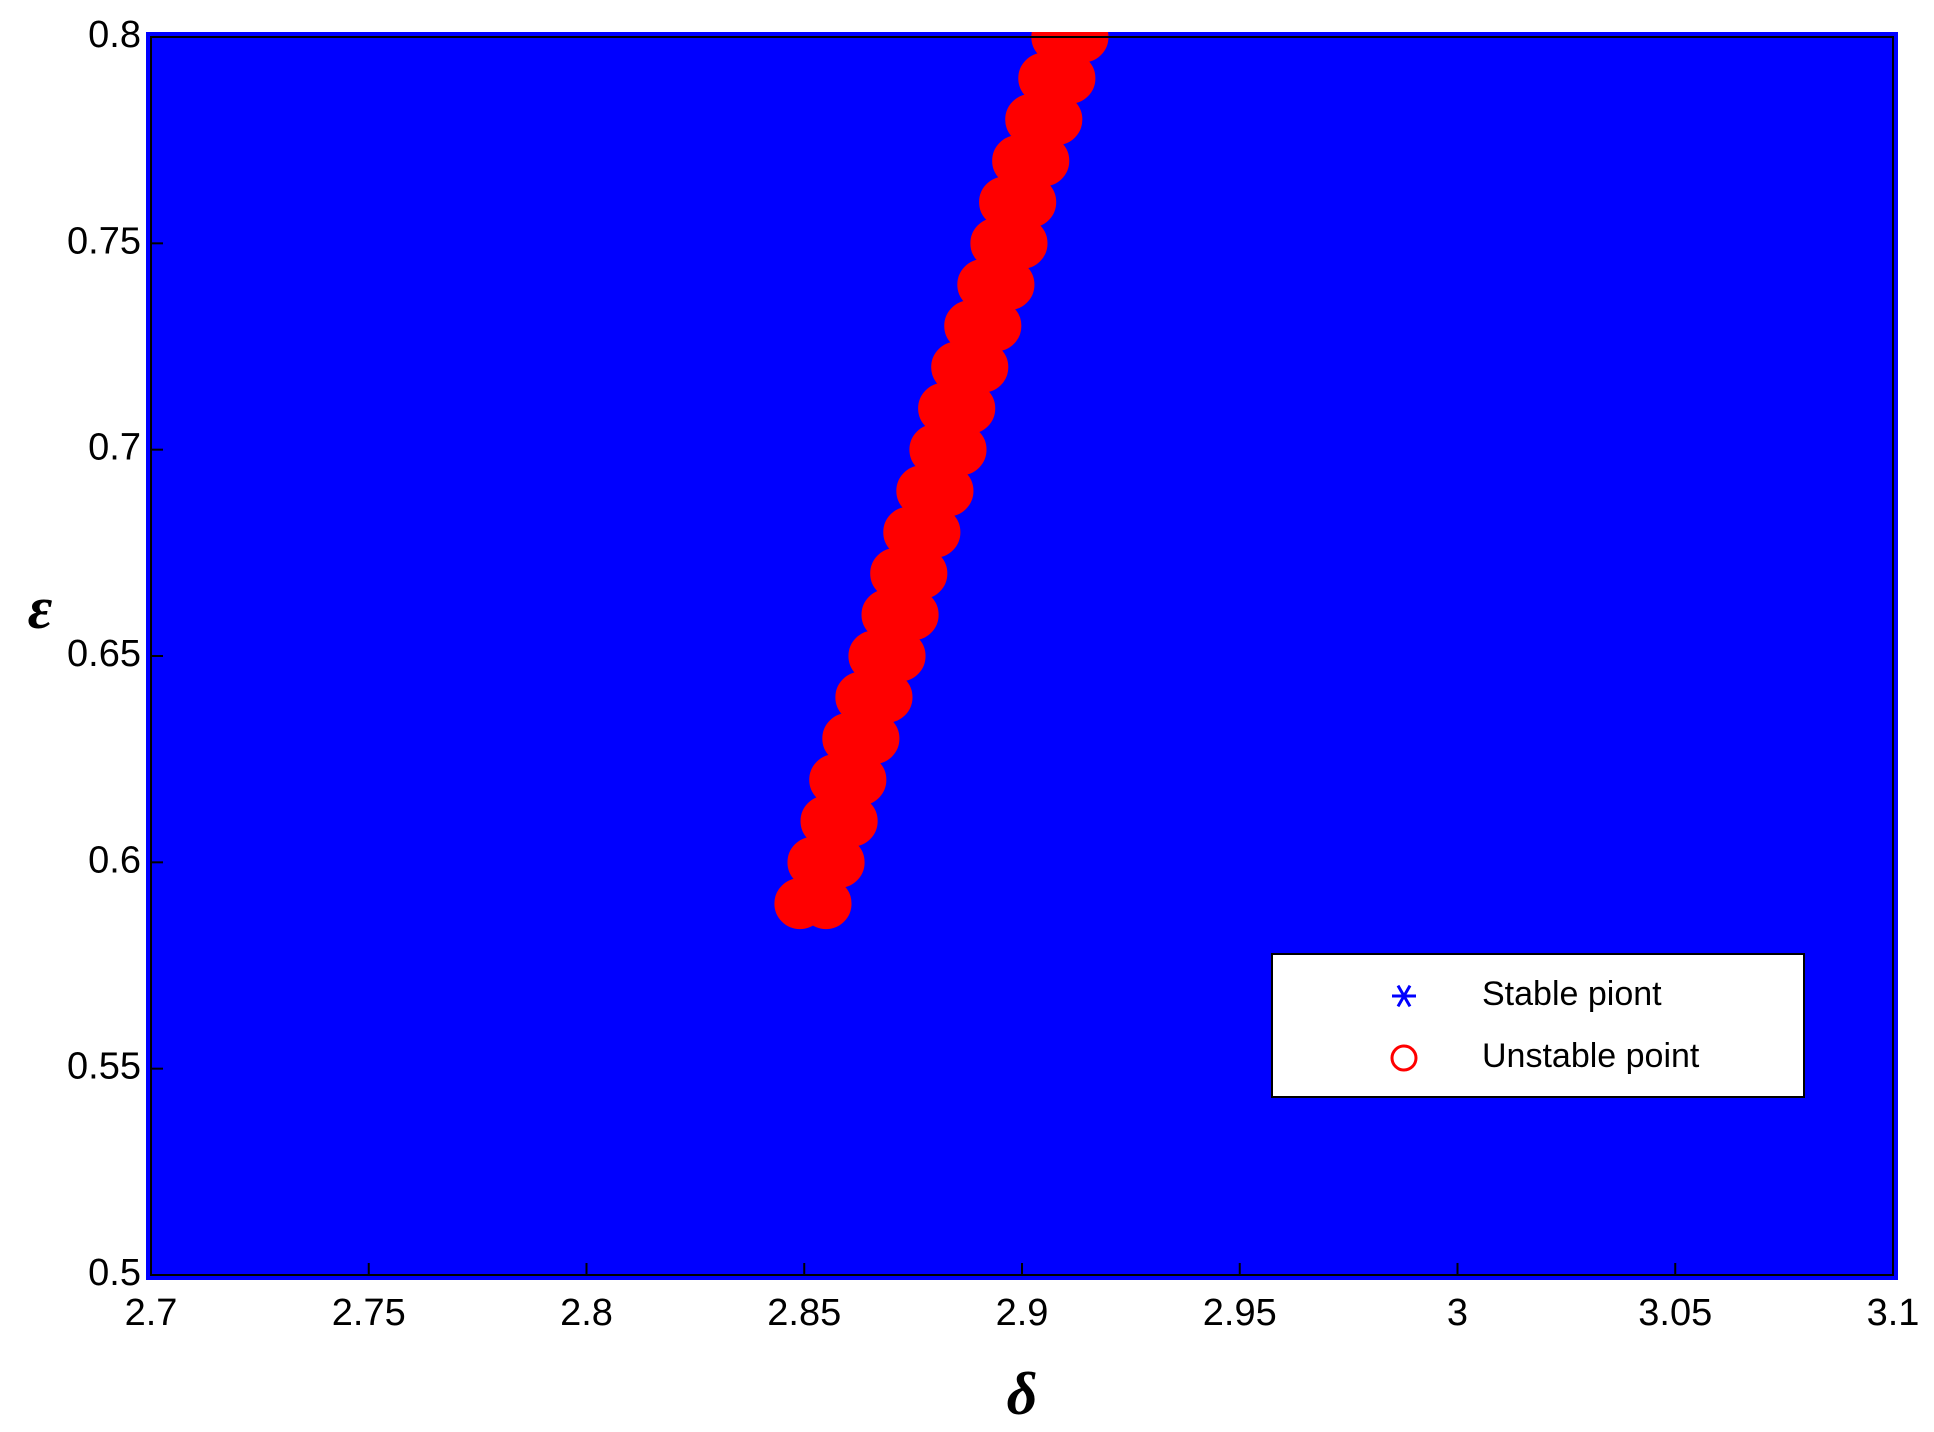 The height and width of the screenshot is (1432, 1934). I want to click on x-tick-label: 3.1, so click(1893, 1313).